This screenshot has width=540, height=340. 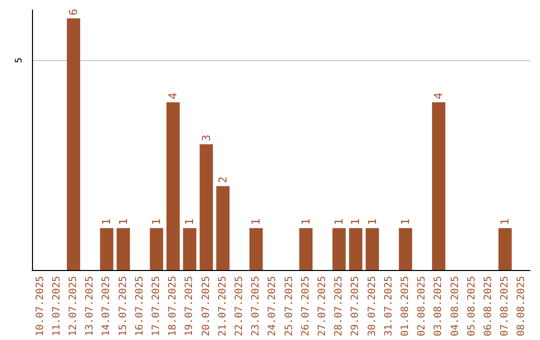 I want to click on x-tick-label: 21.07.2025, so click(x=222, y=306).